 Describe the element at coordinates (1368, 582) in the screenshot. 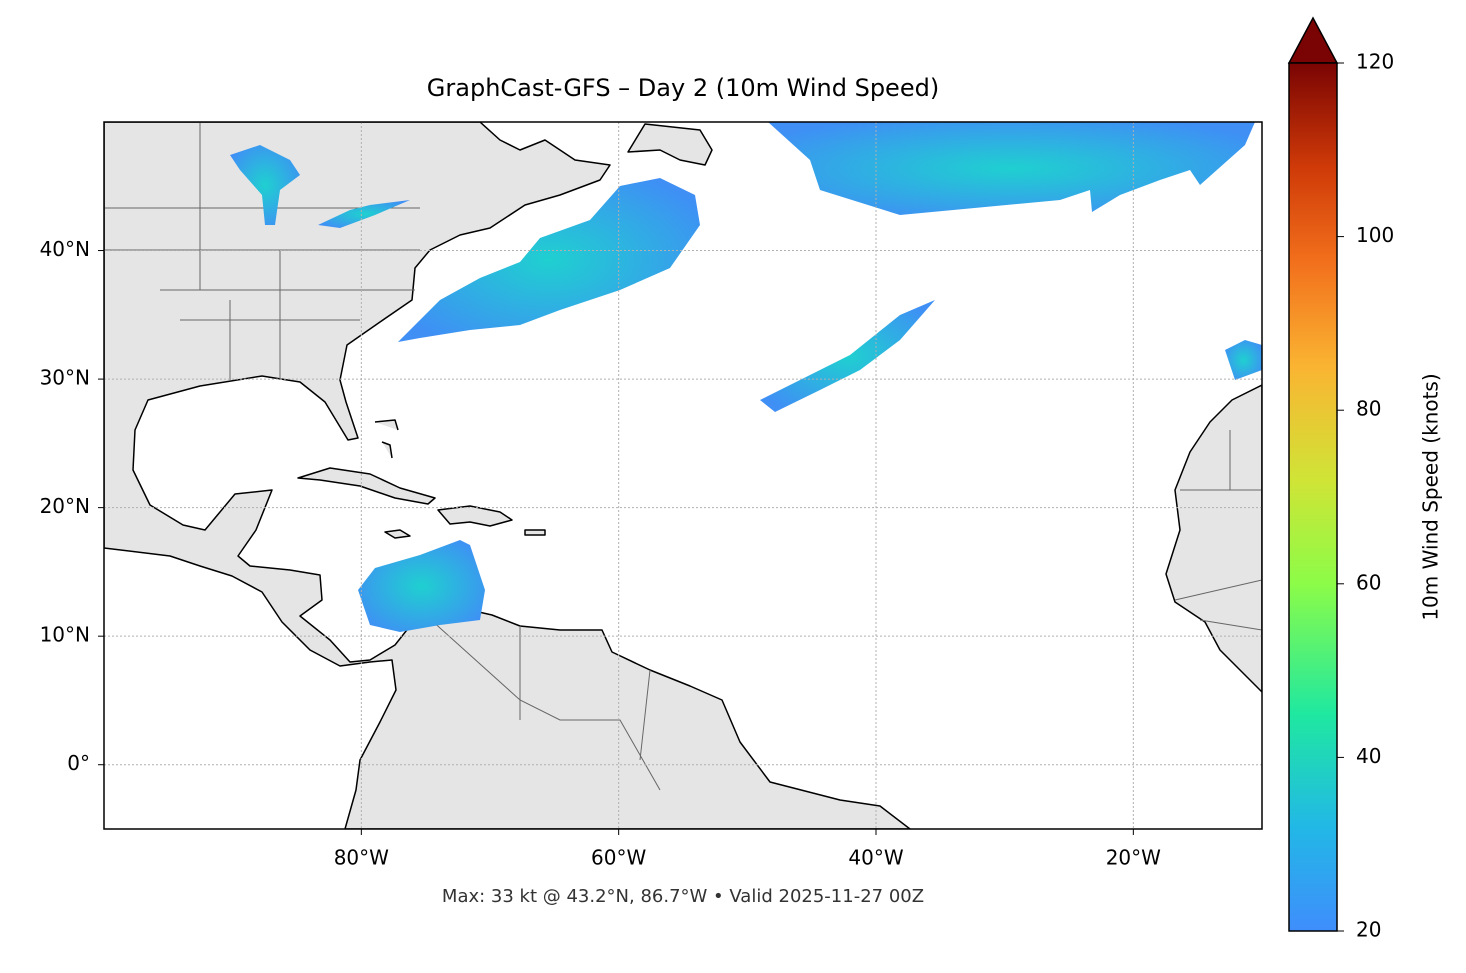

I see `colorbar-tick-label: 60` at that location.